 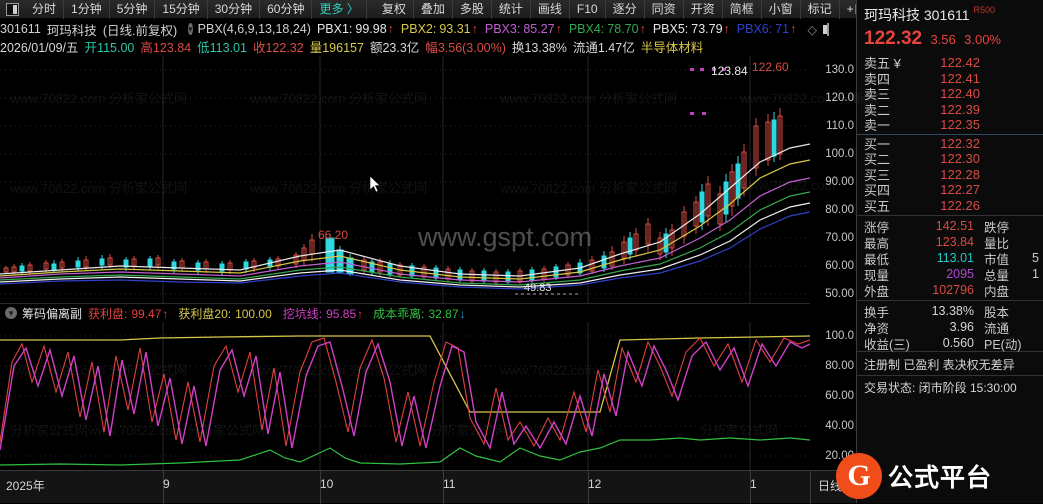 I want to click on high-label: 高, so click(x=146, y=48).